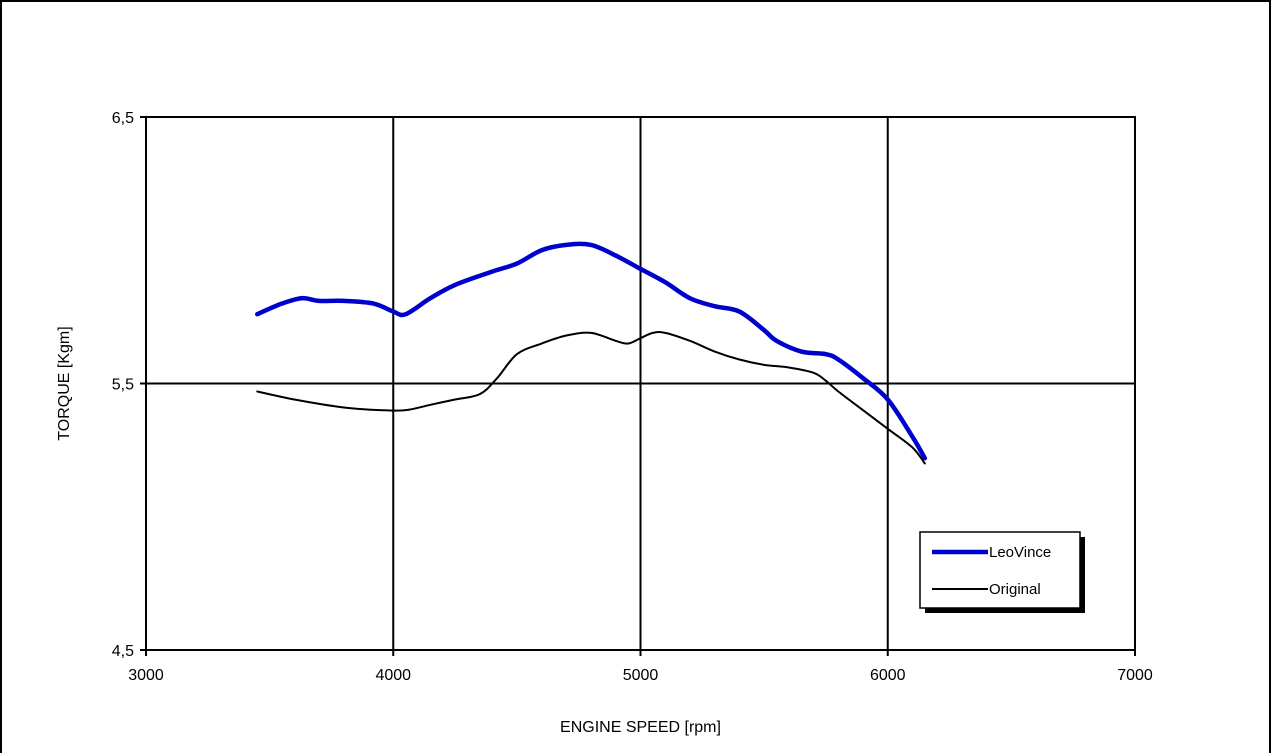  What do you see at coordinates (640, 727) in the screenshot?
I see `x-axis-title: ENGINE SPEED [rpm]` at bounding box center [640, 727].